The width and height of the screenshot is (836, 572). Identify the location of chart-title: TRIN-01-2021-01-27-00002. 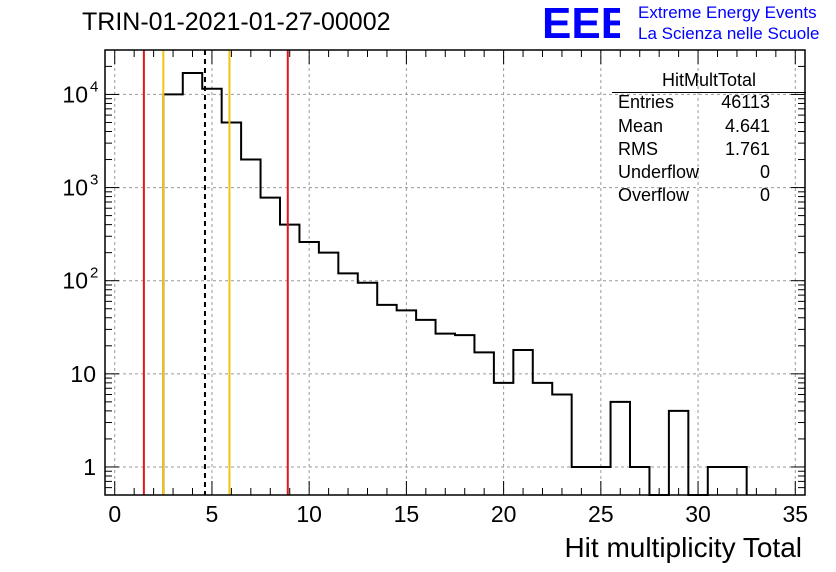
(236, 22).